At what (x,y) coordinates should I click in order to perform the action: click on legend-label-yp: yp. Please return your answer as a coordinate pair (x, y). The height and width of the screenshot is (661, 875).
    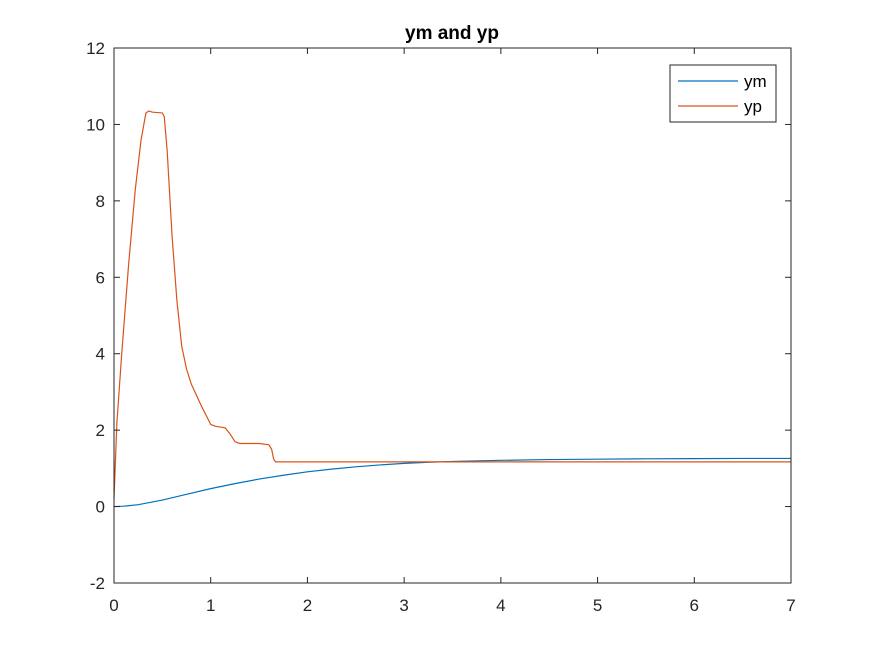
    Looking at the image, I should click on (753, 106).